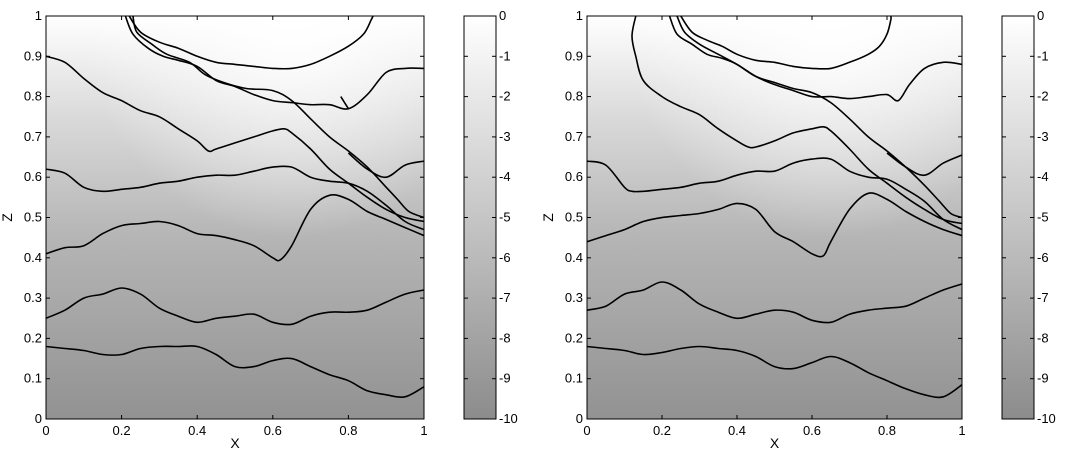 Image resolution: width=1068 pixels, height=451 pixels. I want to click on right-colorbar: 0 -1 -2 -3 -4 -5 -6 -7 -8 -9 -10, so click(1028, 217).